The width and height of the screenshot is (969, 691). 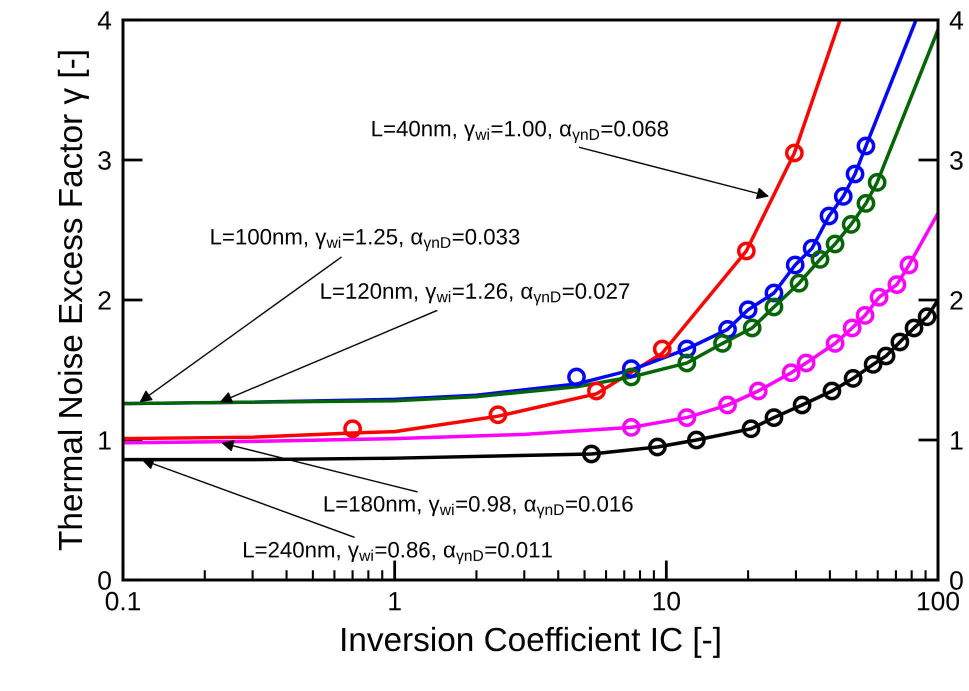 What do you see at coordinates (105, 20) in the screenshot?
I see `y-tick-label: 4` at bounding box center [105, 20].